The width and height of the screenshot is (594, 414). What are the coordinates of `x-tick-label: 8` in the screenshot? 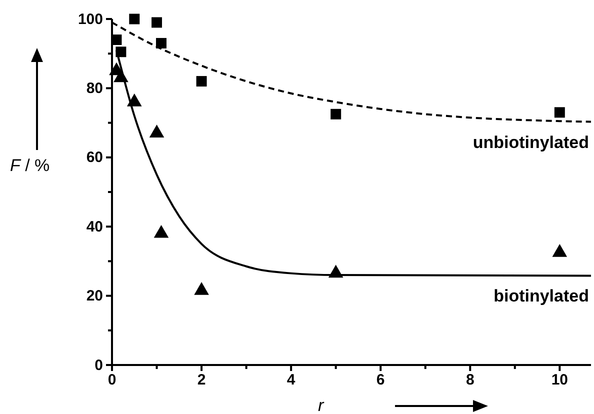 It's located at (470, 380).